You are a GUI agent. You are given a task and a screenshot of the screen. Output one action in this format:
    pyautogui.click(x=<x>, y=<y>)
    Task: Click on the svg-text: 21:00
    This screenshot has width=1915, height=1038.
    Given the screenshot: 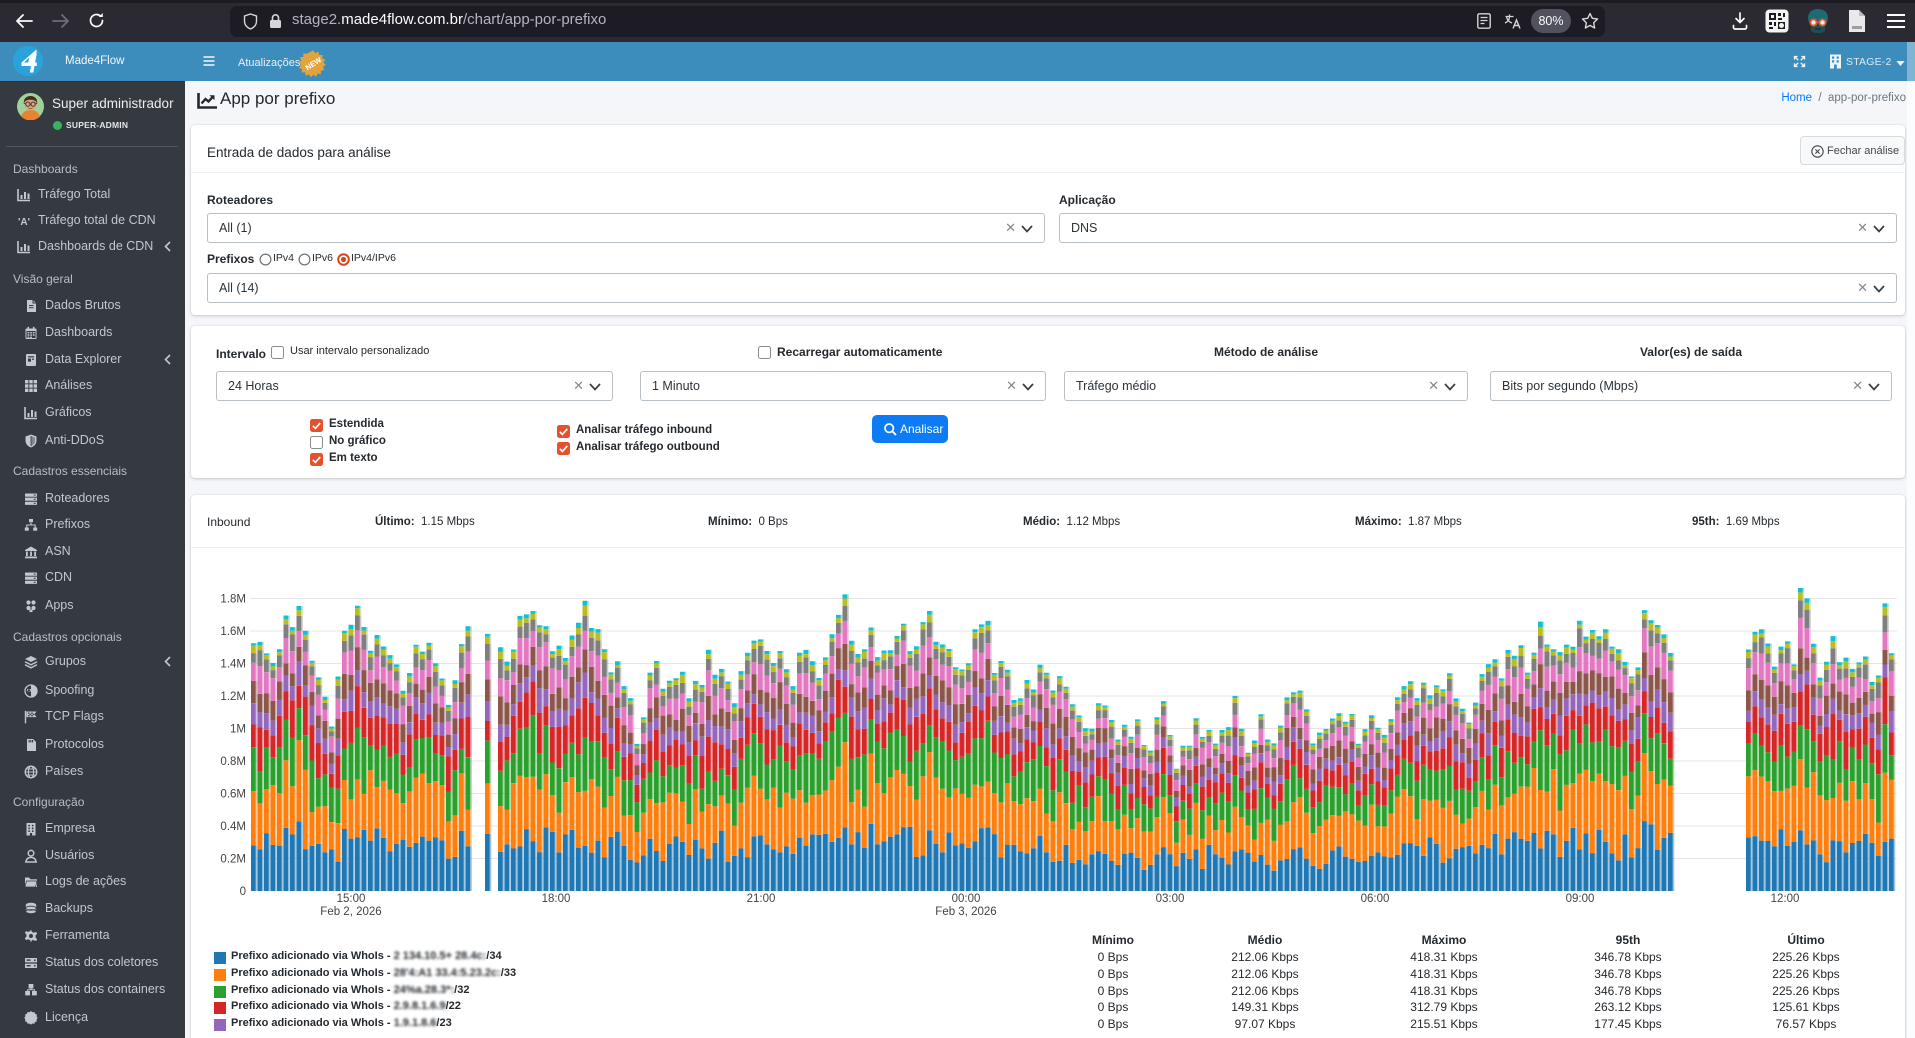 What is the action you would take?
    pyautogui.click(x=761, y=899)
    